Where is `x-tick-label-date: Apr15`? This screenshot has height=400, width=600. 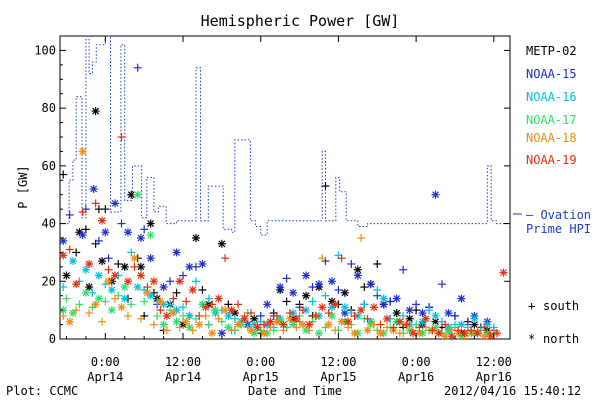 x-tick-label-date: Apr15 is located at coordinates (261, 377).